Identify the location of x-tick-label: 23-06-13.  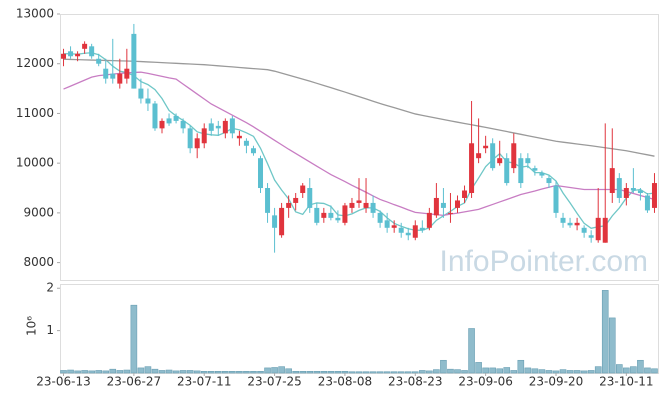
(63, 382).